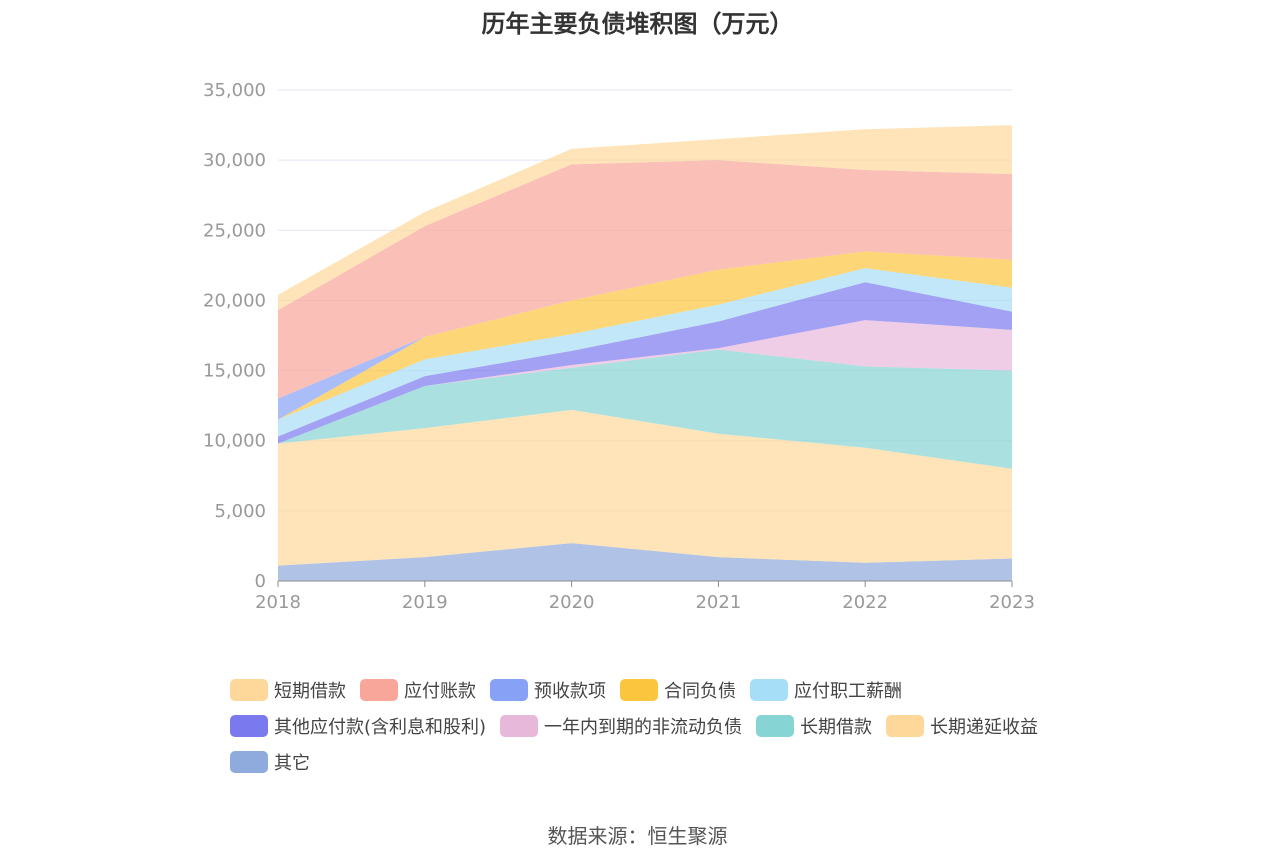  I want to click on legend-label: 应付账款, so click(440, 691).